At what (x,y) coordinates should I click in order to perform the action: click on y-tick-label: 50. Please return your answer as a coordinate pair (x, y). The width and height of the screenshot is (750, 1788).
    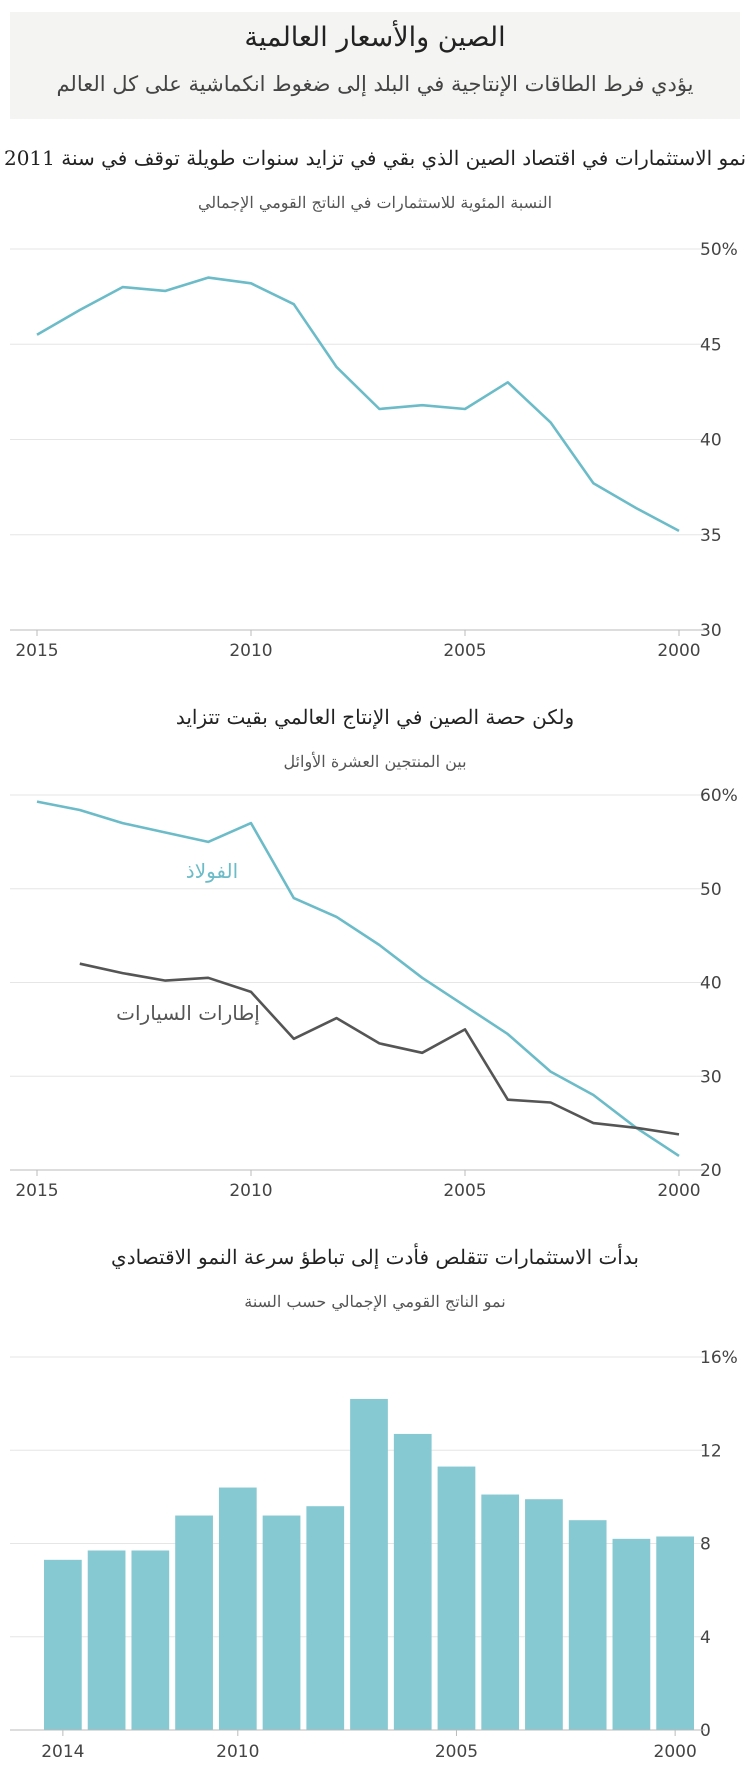
    Looking at the image, I should click on (711, 890).